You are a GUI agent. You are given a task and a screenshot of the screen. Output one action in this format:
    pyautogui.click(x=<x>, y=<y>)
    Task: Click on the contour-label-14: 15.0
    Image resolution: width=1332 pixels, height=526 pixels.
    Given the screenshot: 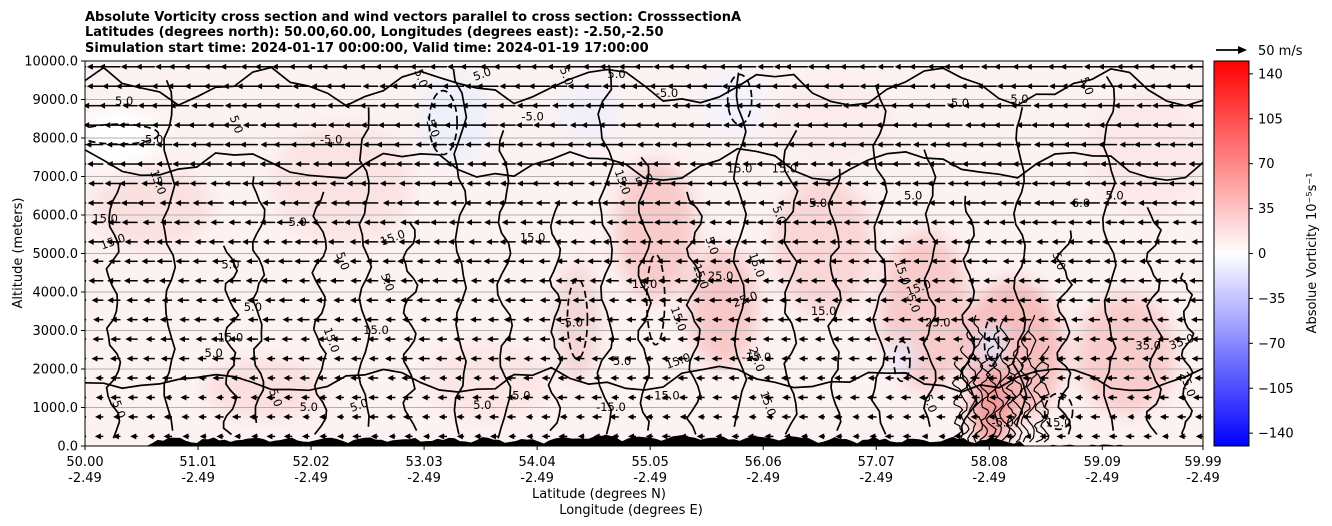 What is the action you would take?
    pyautogui.click(x=231, y=338)
    